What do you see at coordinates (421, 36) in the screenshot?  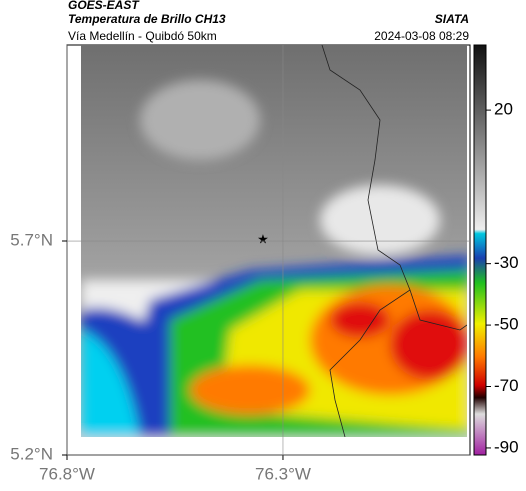 I see `timestamp: 2024-03-08 08:29` at bounding box center [421, 36].